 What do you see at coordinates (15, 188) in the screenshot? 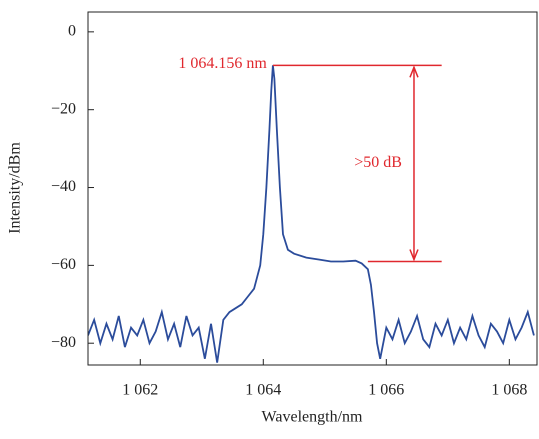
I see `y-axis-label: Intensity/dBm` at bounding box center [15, 188].